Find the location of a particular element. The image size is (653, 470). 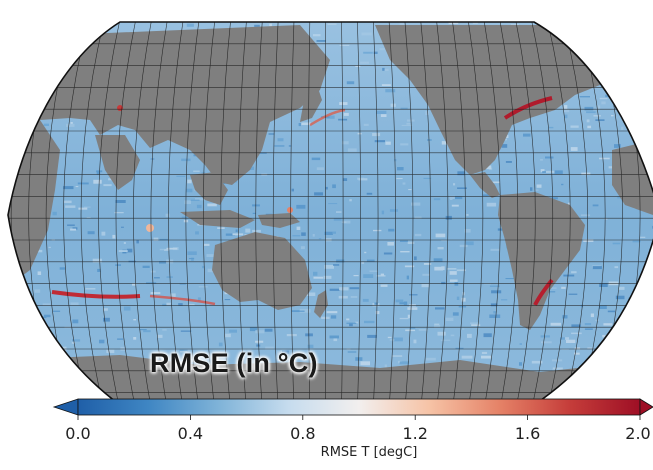

colorbar-tick-label: 1.2 is located at coordinates (414, 433).